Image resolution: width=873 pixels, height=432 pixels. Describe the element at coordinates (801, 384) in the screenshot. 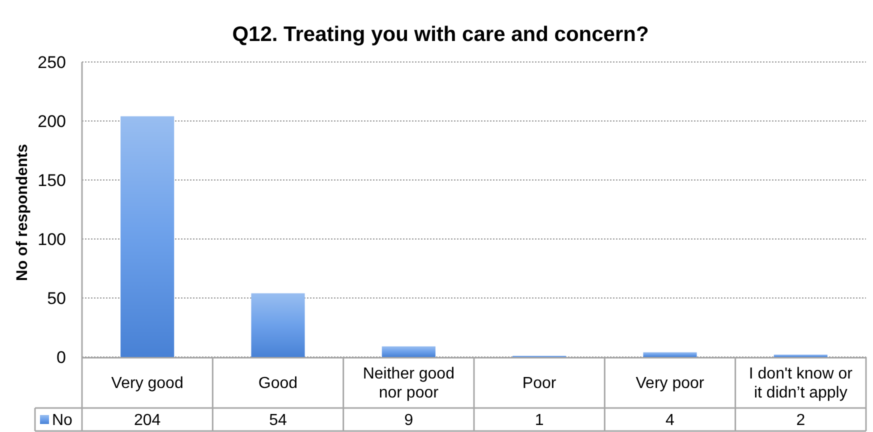

I see `x-tick-label: I don't know or it didn’t apply` at that location.